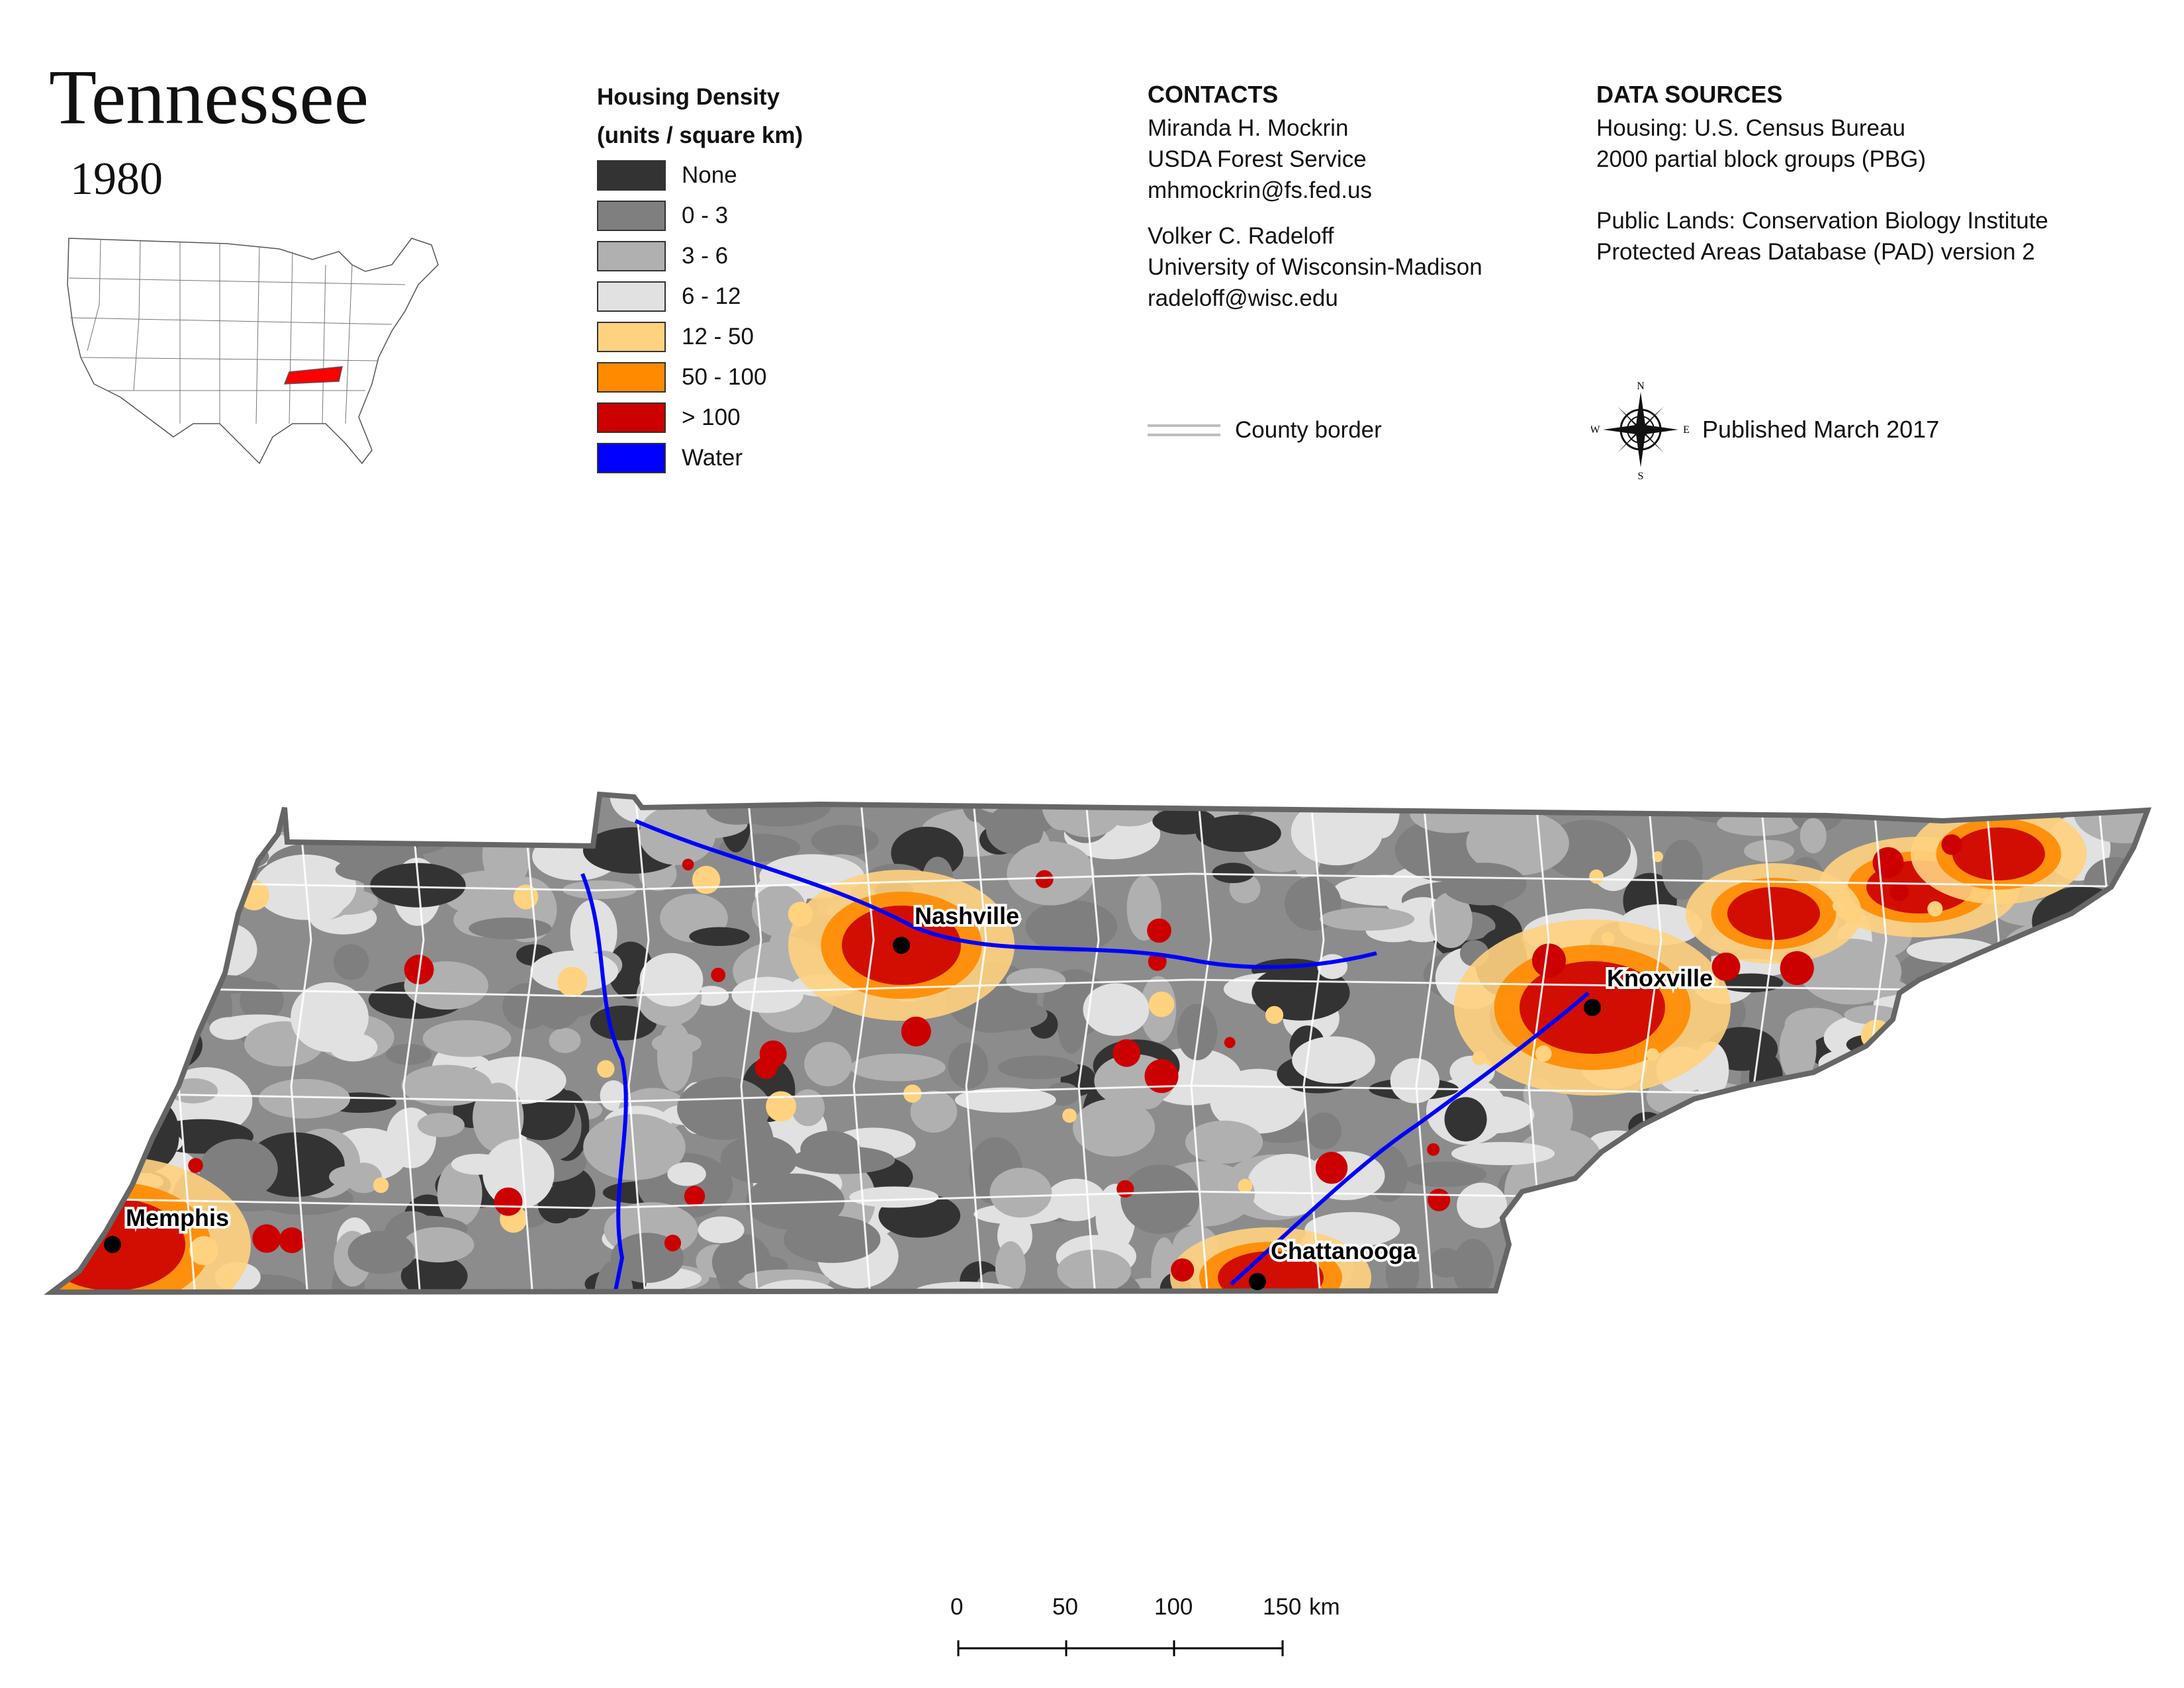  Describe the element at coordinates (1324, 1607) in the screenshot. I see `scale-unit: km` at that location.